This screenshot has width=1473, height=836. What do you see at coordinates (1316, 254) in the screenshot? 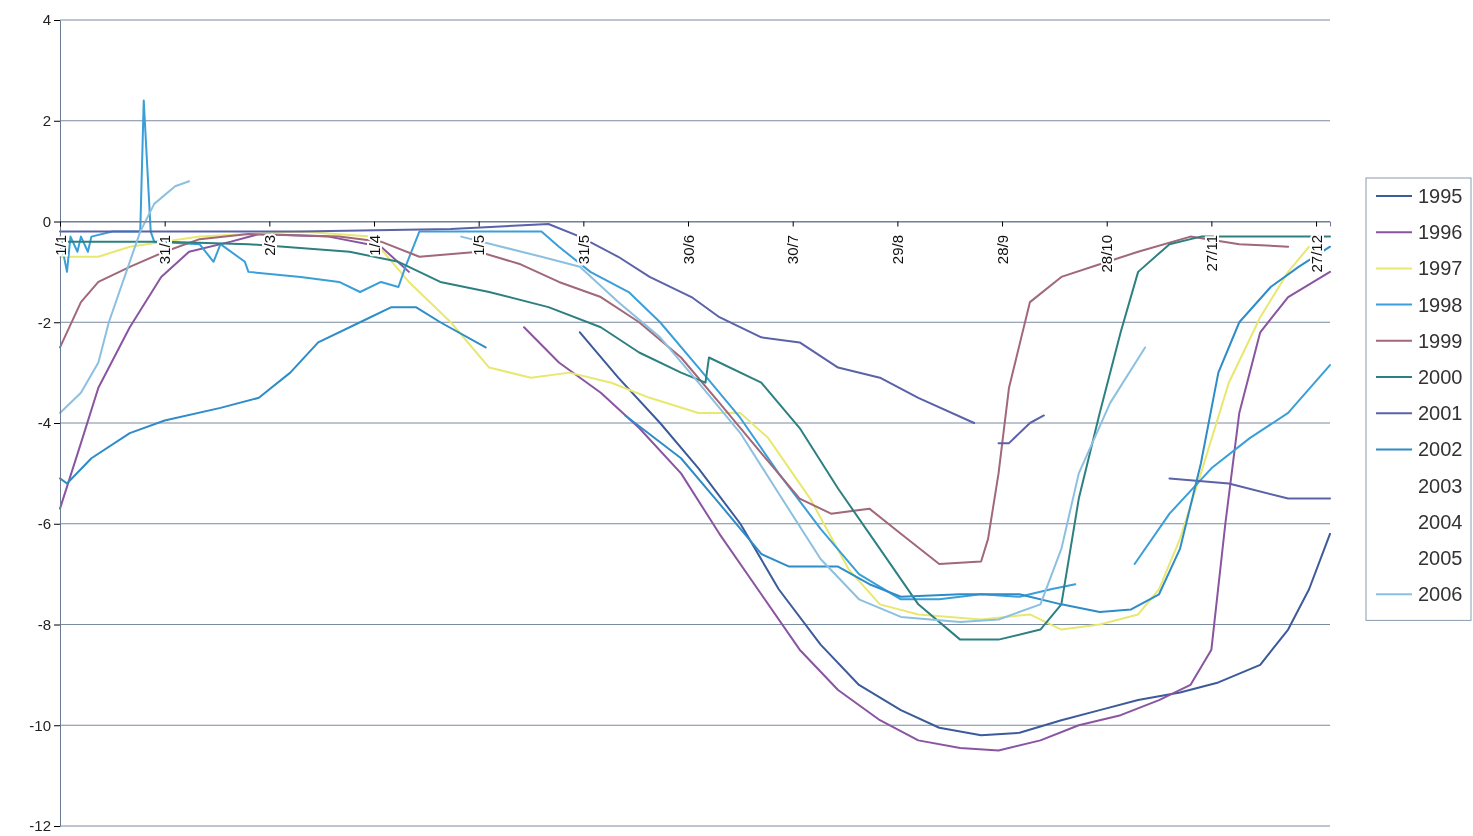
I see `x-tick-label: 27/12` at bounding box center [1316, 254].